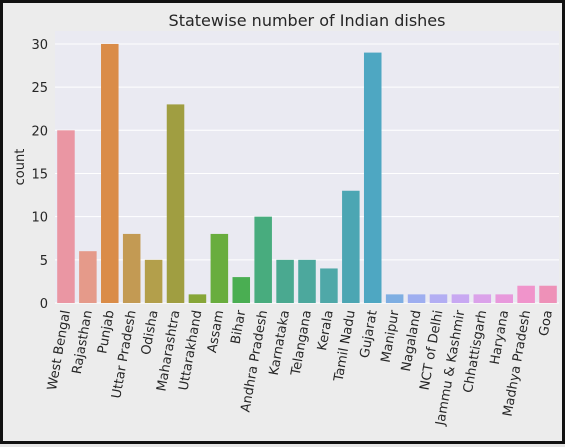 Image resolution: width=565 pixels, height=447 pixels. I want to click on y-tick-label: 25, so click(39, 88).